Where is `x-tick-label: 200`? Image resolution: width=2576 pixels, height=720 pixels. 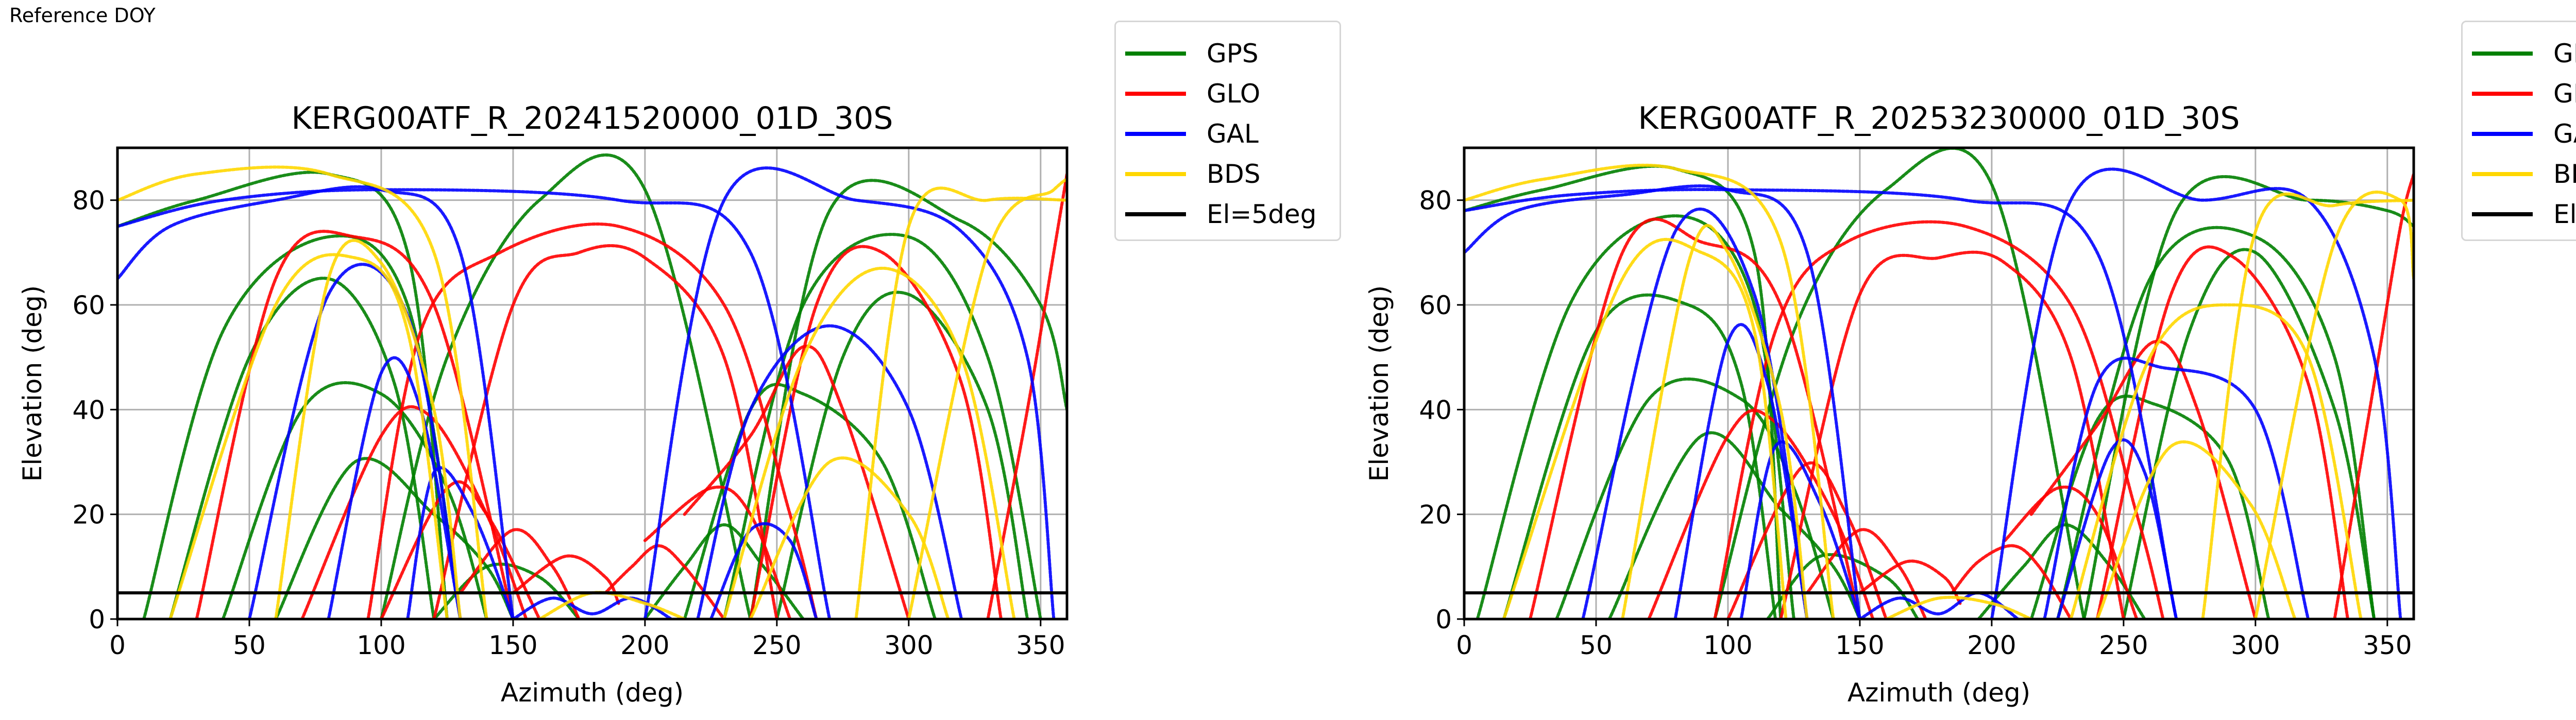 x-tick-label: 200 is located at coordinates (644, 645).